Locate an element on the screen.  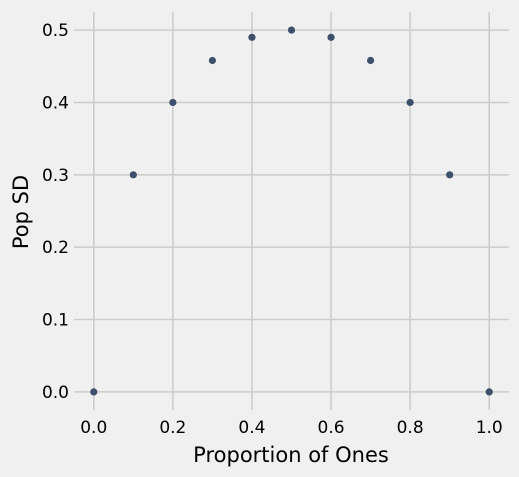
y-tick-label: 0.0 is located at coordinates (55, 393).